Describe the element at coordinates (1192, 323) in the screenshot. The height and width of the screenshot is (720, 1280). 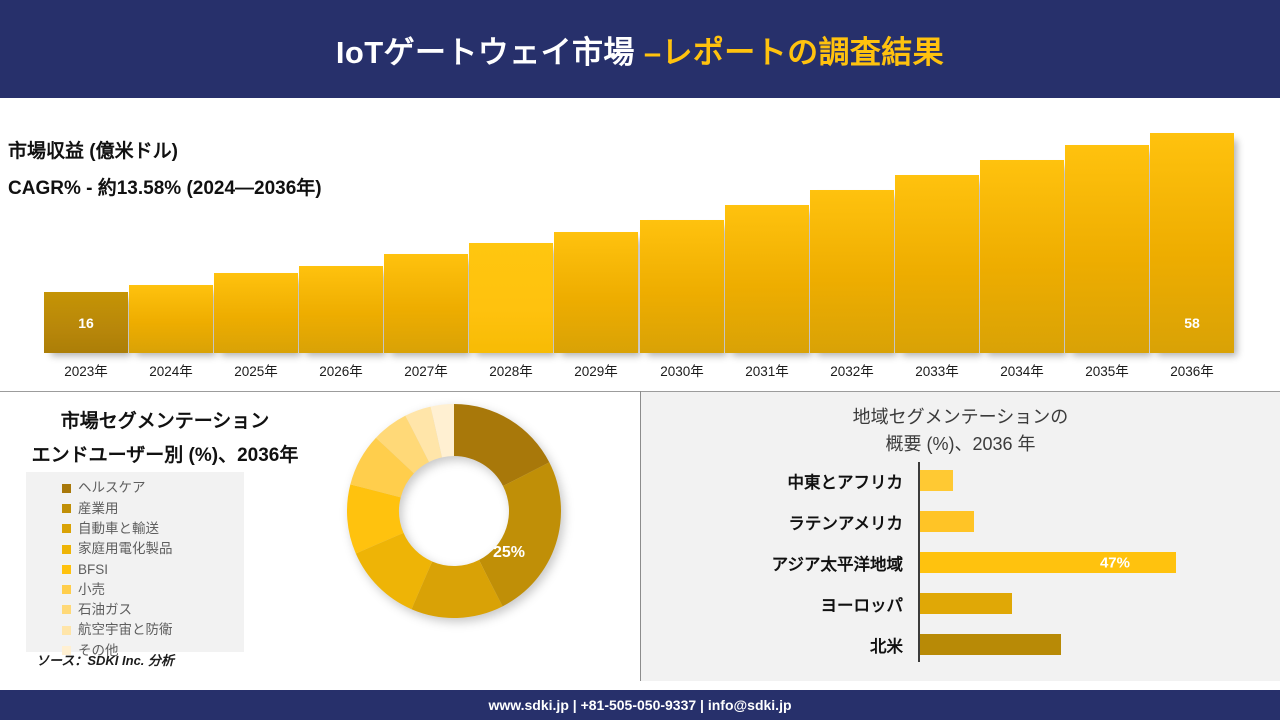
I see `revenue-bar-value-label: 58` at that location.